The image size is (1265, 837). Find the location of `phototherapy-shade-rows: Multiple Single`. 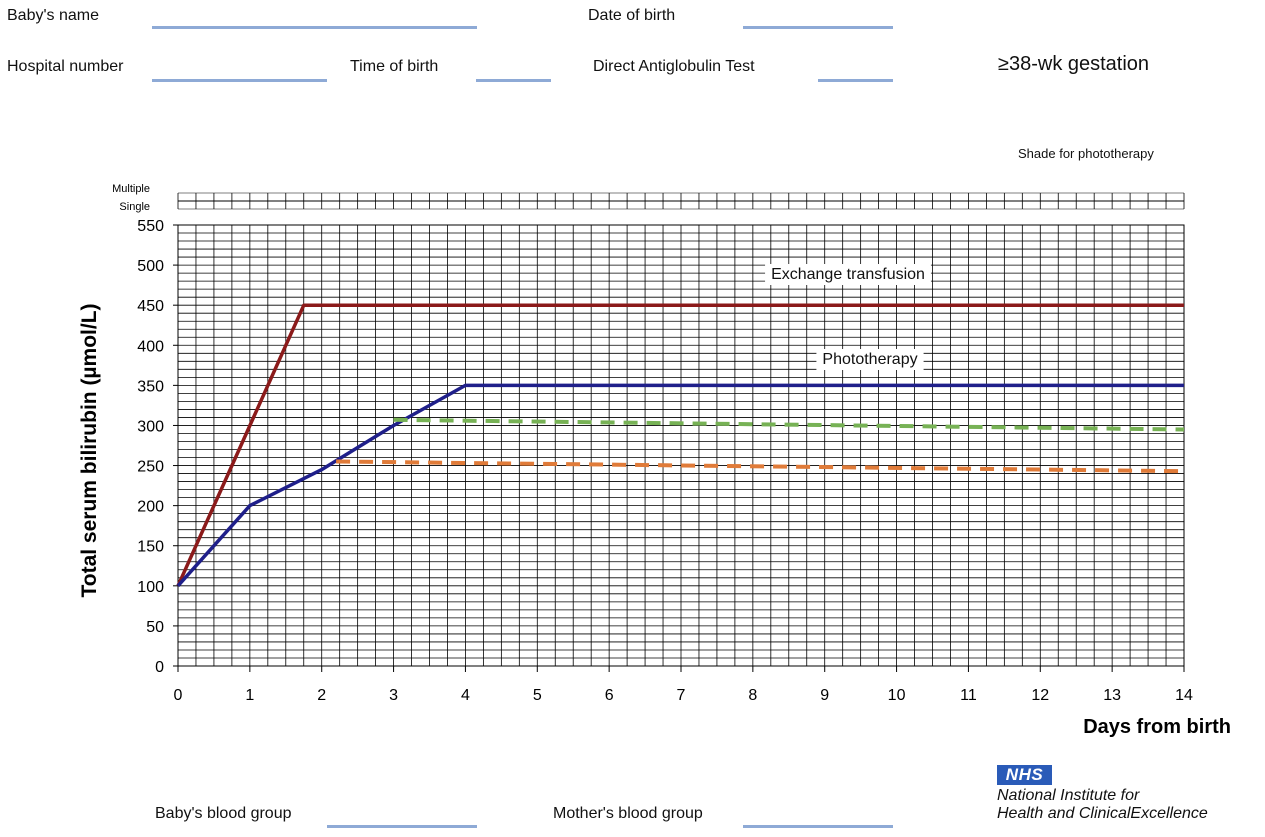

phototherapy-shade-rows: Multiple Single is located at coordinates (648, 198).